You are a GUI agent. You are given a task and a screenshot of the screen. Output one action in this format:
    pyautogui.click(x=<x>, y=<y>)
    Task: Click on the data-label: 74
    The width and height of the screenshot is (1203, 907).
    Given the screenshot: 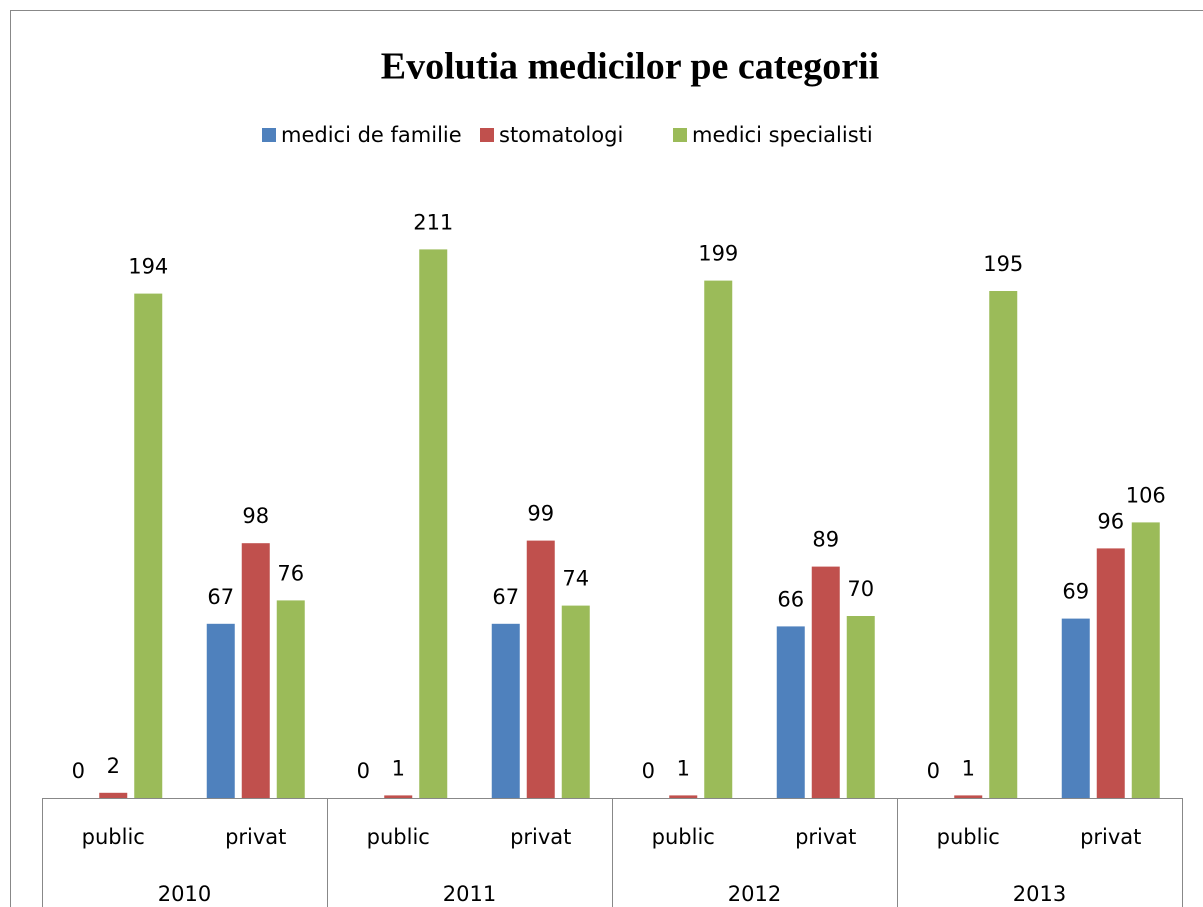 What is the action you would take?
    pyautogui.click(x=575, y=579)
    